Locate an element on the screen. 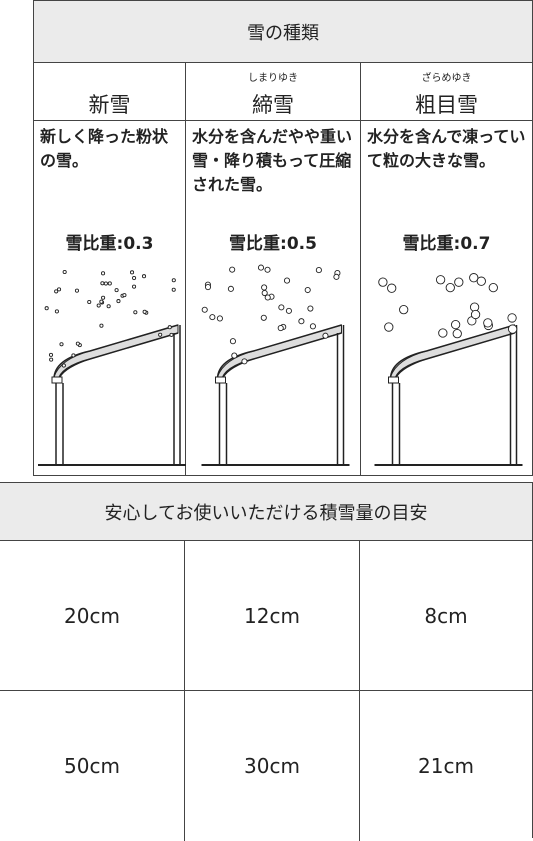  snow-amount: 21cm is located at coordinates (446, 766).